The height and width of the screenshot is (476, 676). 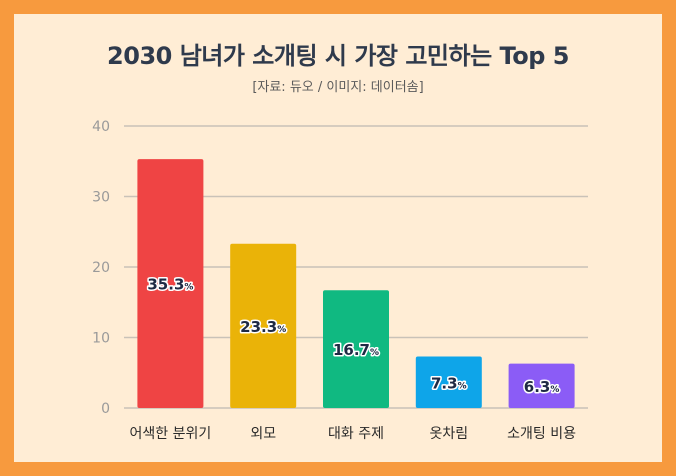 I want to click on y-tick-label: 40, so click(x=101, y=127).